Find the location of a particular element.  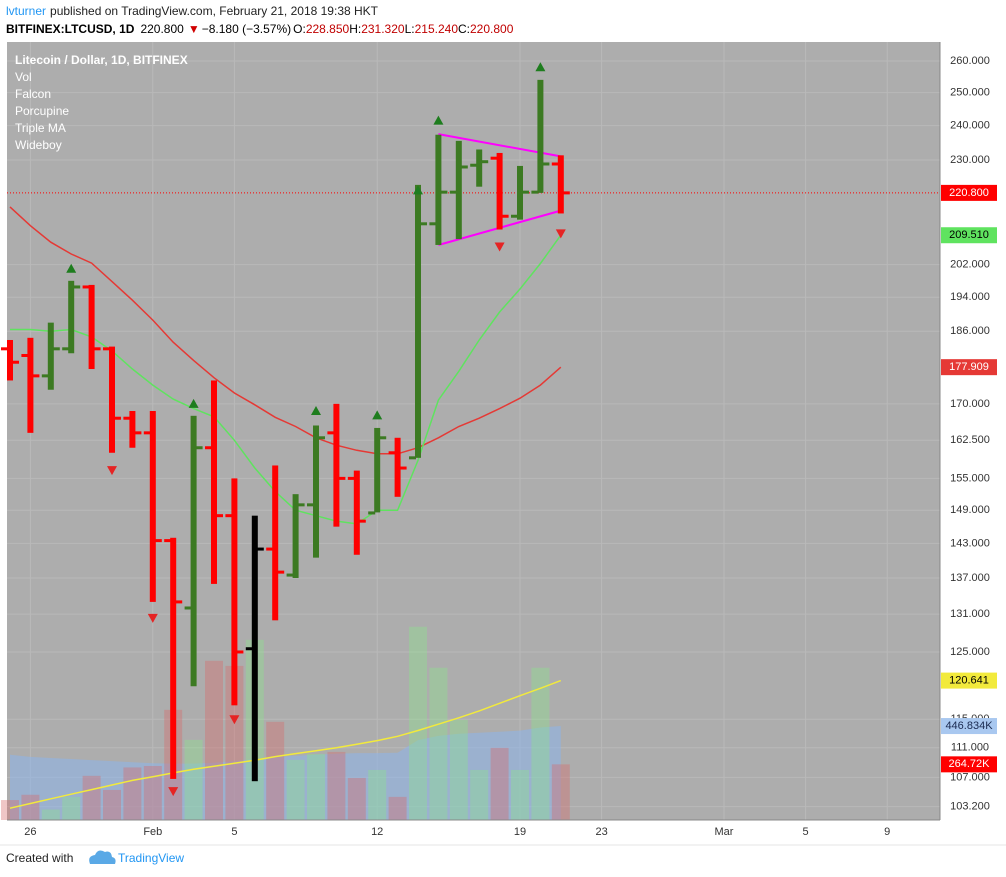

y-tick-label: 240.000 is located at coordinates (970, 126).